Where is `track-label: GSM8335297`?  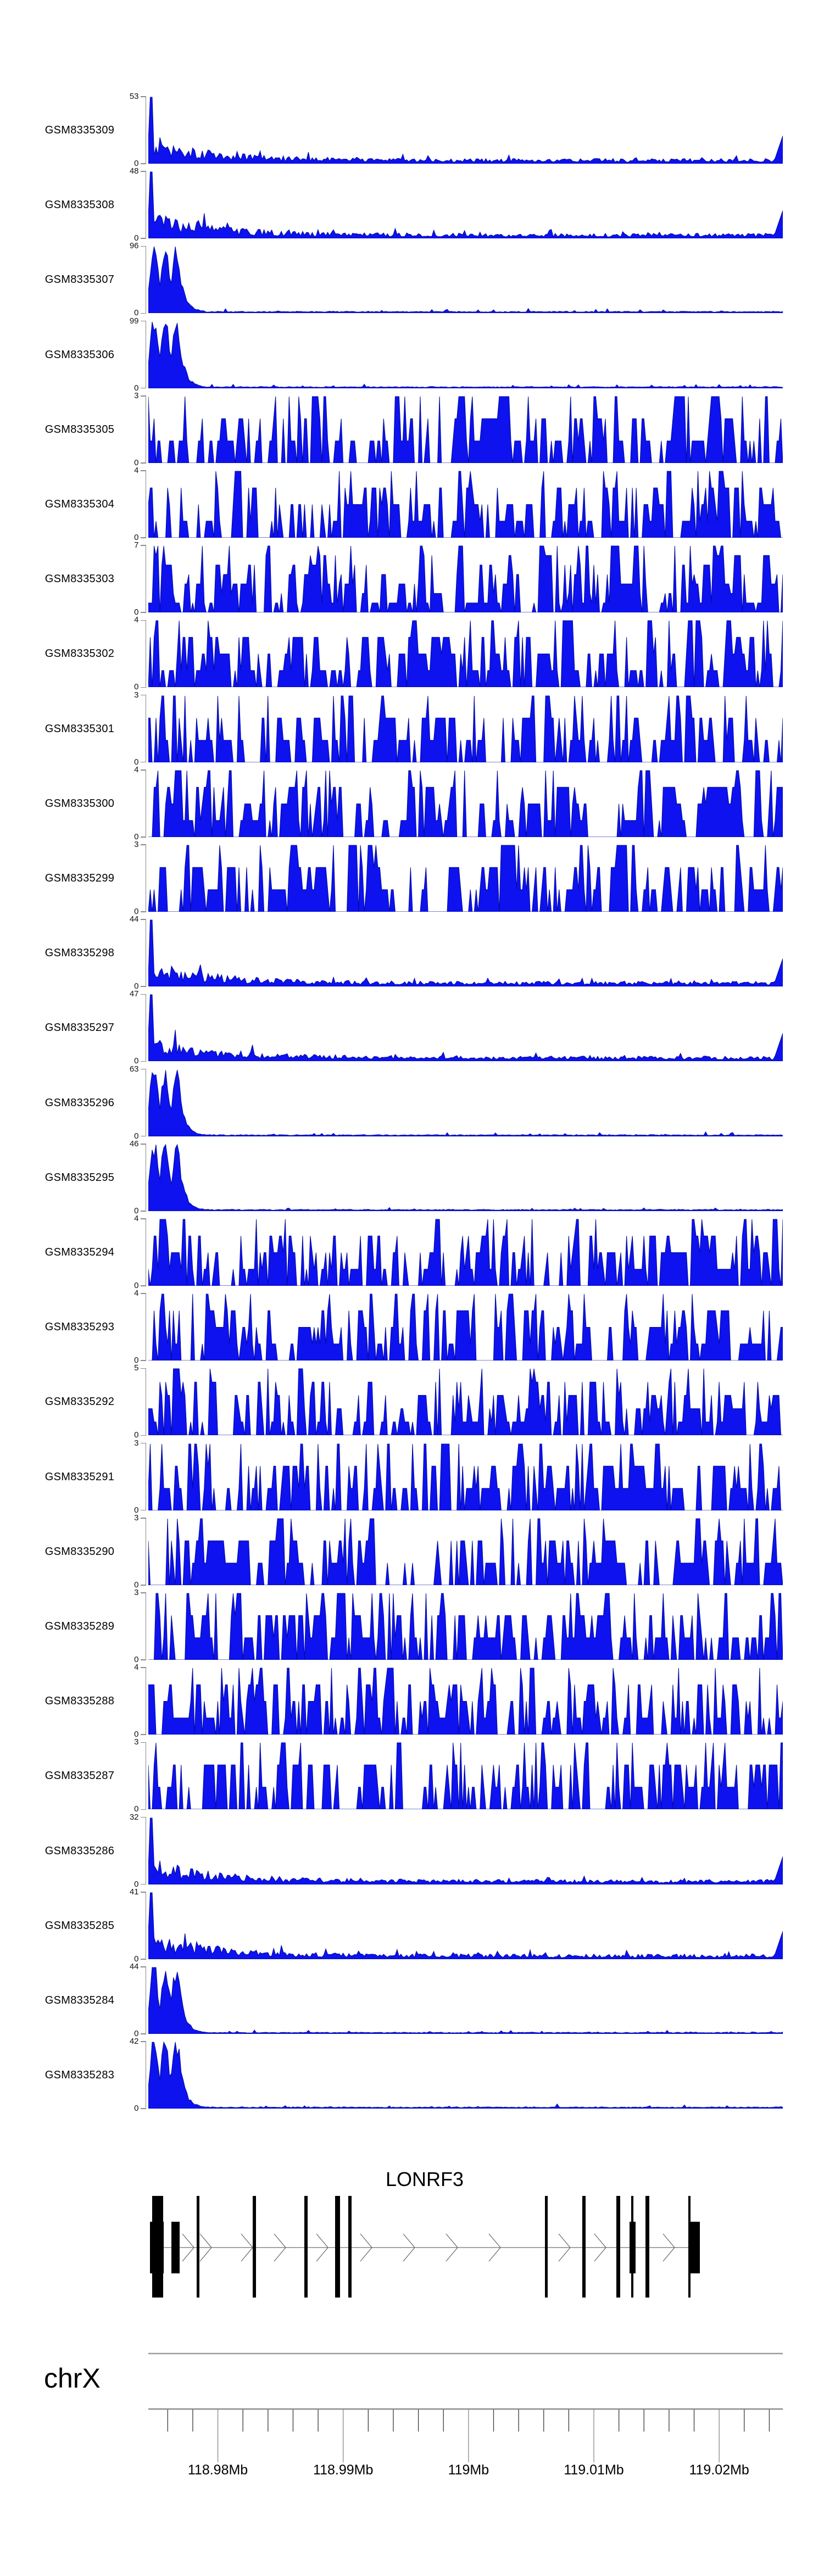
track-label: GSM8335297 is located at coordinates (79, 1028).